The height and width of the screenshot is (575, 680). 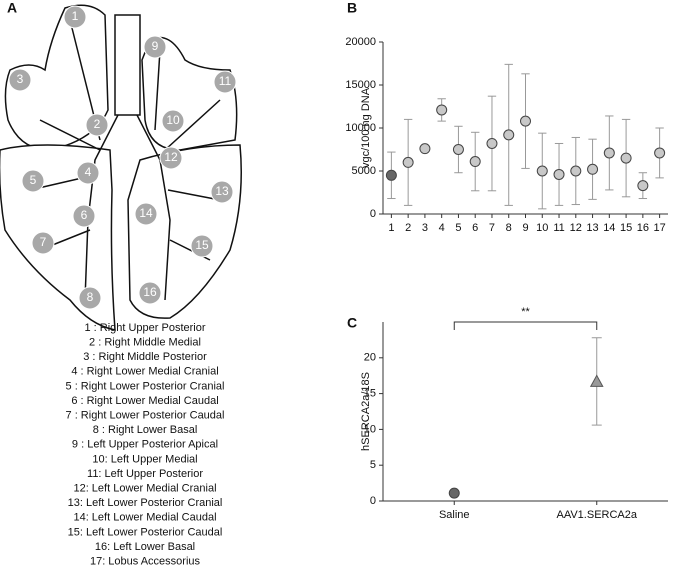 What do you see at coordinates (475, 228) in the screenshot?
I see `x-tick-label: 6` at bounding box center [475, 228].